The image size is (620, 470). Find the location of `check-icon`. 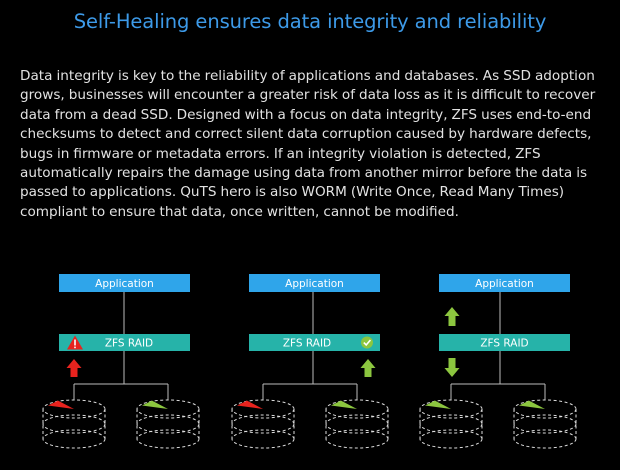

check-icon is located at coordinates (367, 342).